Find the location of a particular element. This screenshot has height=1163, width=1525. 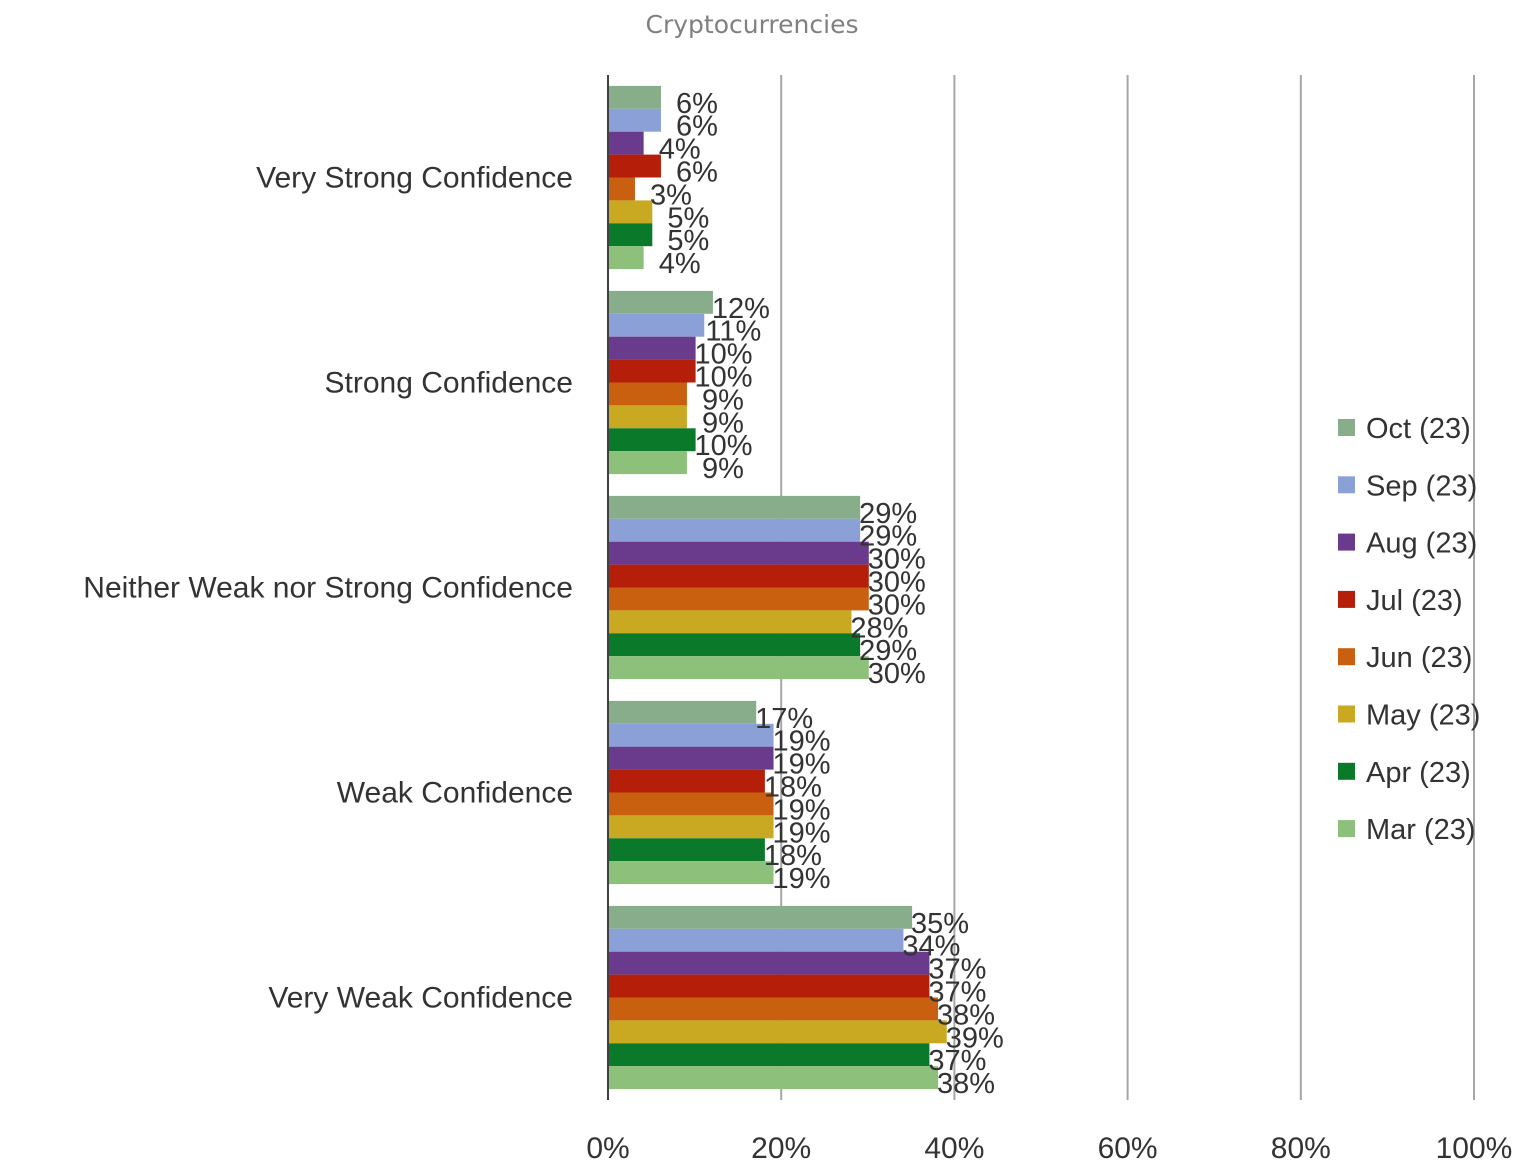

x-tick-label: 80% is located at coordinates (1301, 1147).